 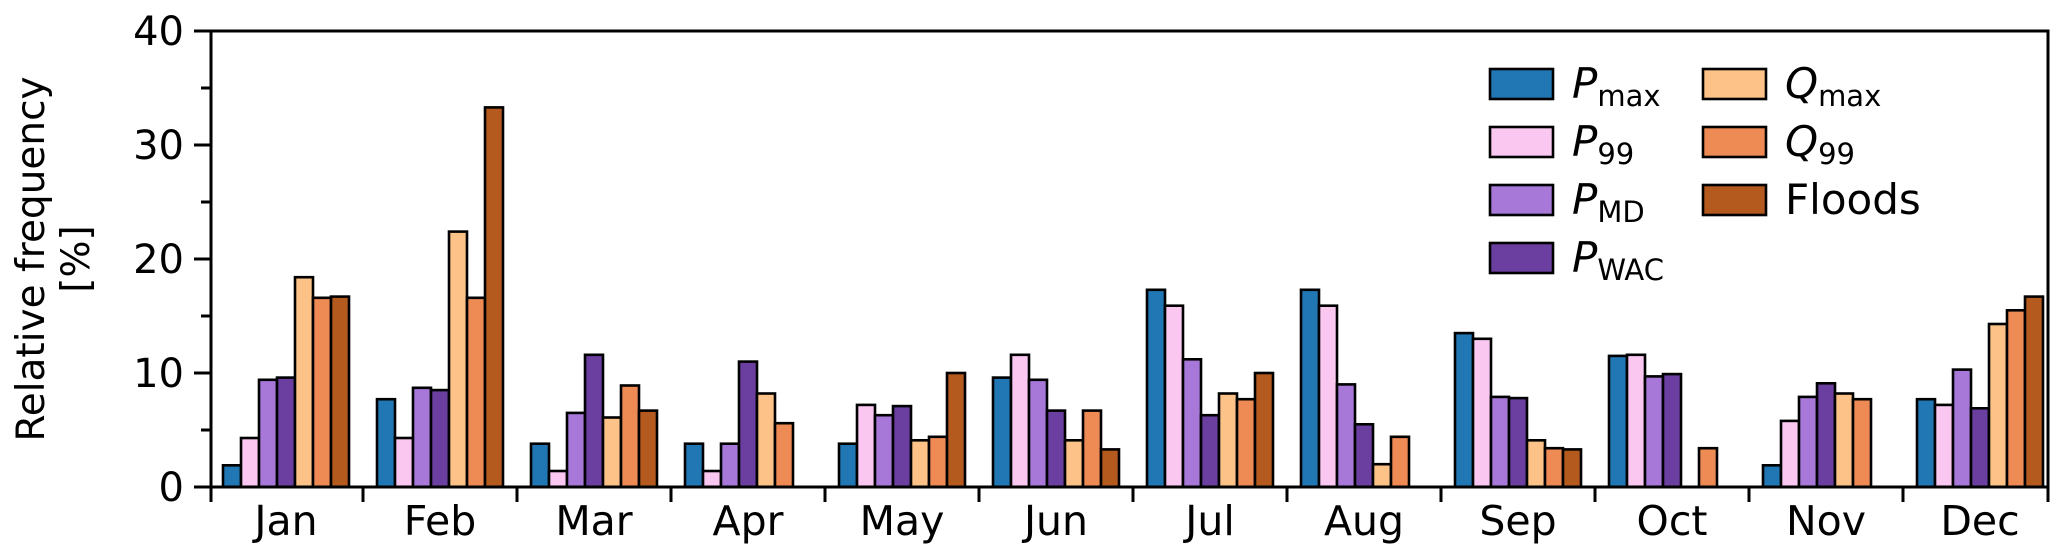 What do you see at coordinates (1962, 428) in the screenshot?
I see `bar-p-md-dec` at bounding box center [1962, 428].